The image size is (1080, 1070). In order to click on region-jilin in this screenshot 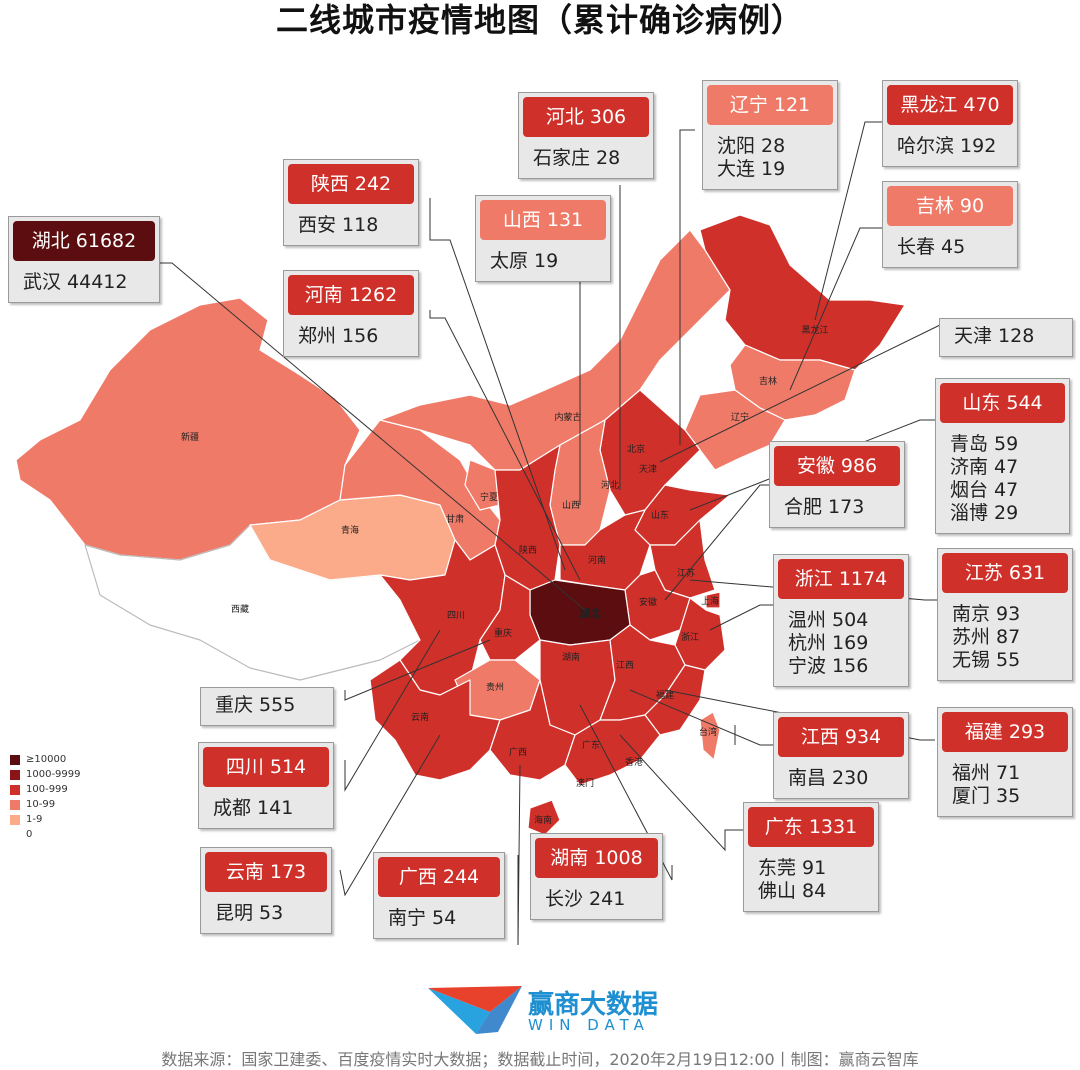, I will do `click(792, 382)`.